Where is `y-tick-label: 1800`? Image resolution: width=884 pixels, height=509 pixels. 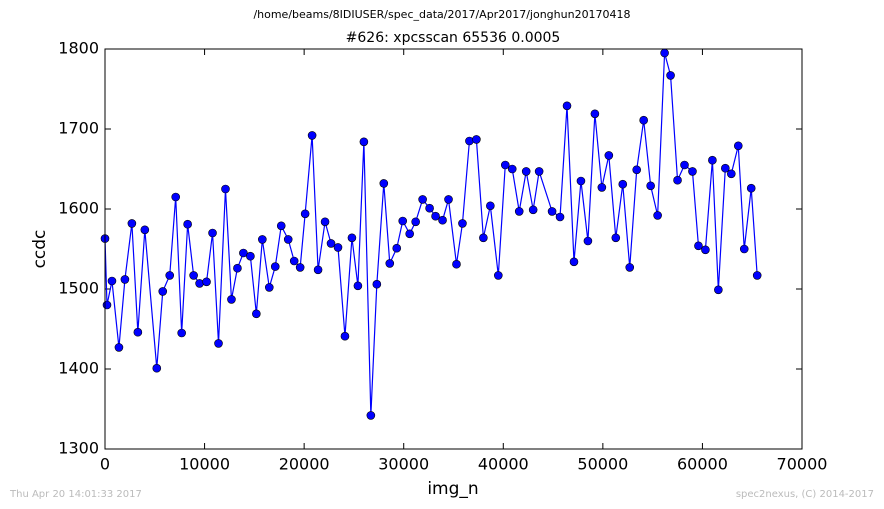
y-tick-label: 1800 is located at coordinates (78, 48).